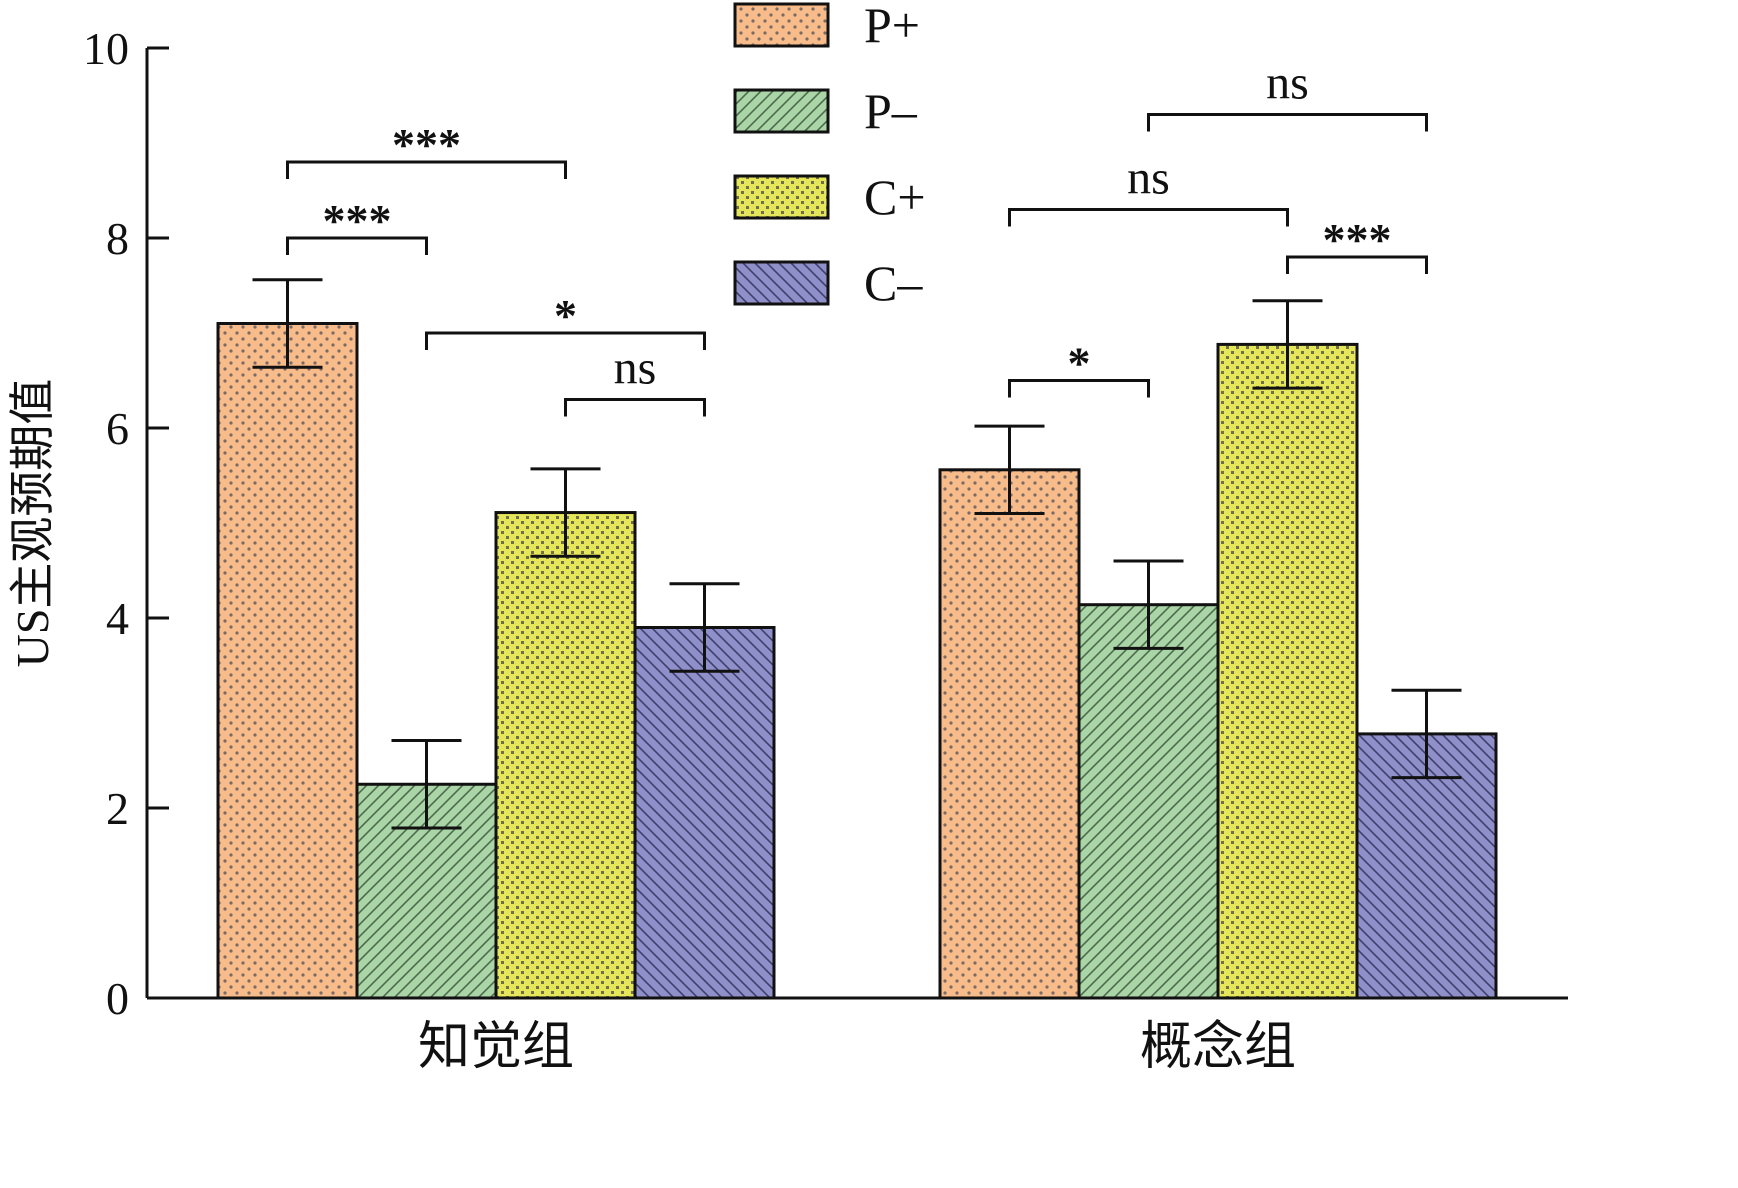 The width and height of the screenshot is (1738, 1188). What do you see at coordinates (32, 523) in the screenshot?
I see `y-axis-label: US主观预期值` at bounding box center [32, 523].